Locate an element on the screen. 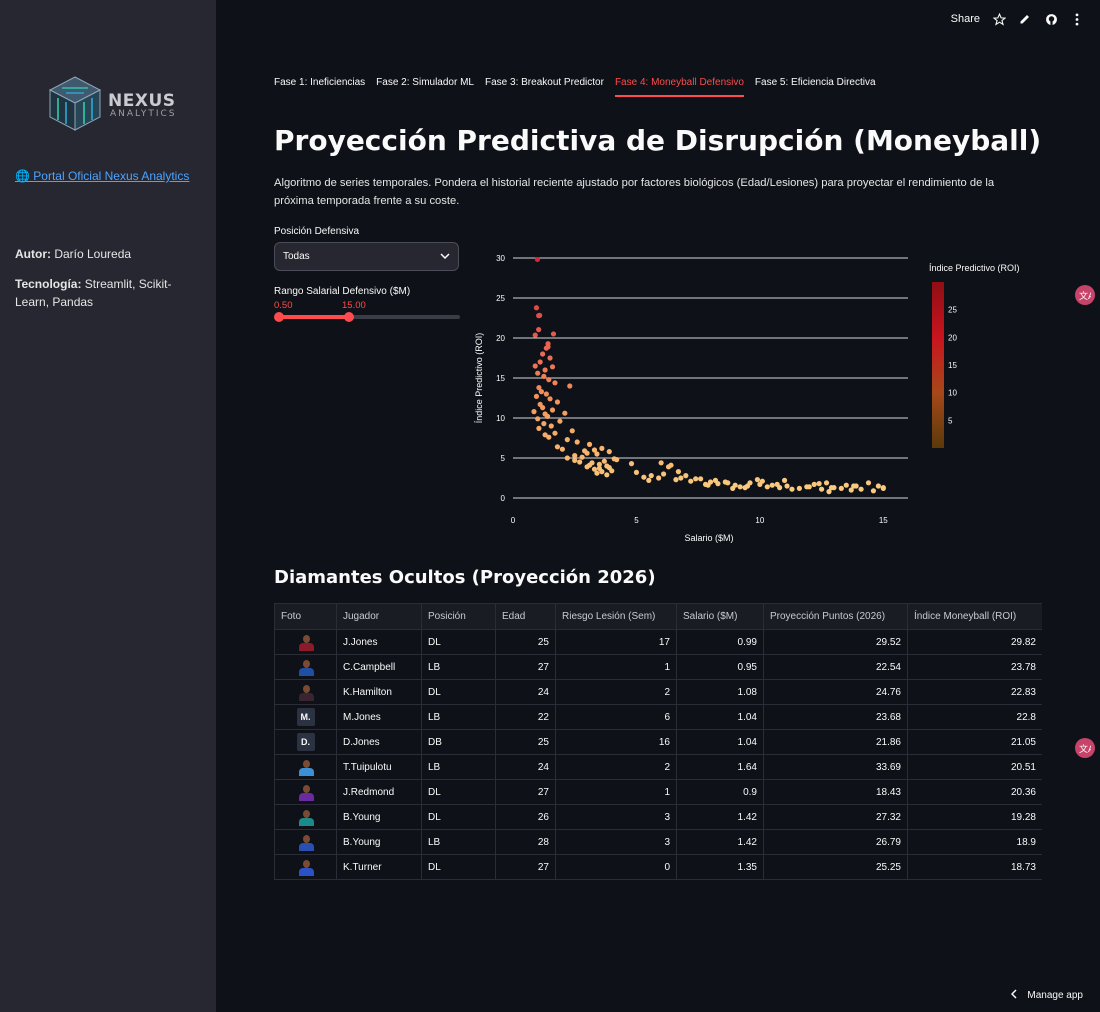 This screenshot has width=1100, height=1012. table-title: Diamantes Ocultos (Proyección 2026) is located at coordinates (465, 577).